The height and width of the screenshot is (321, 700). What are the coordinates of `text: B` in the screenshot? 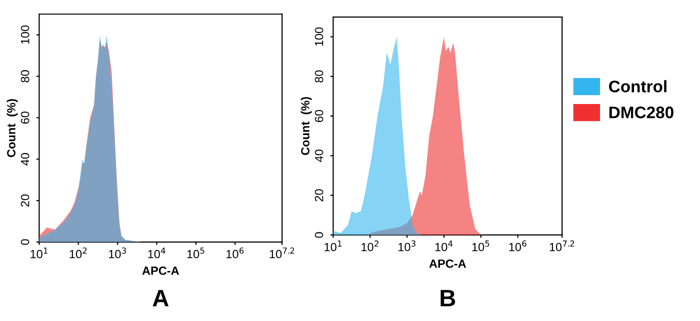 It's located at (448, 298).